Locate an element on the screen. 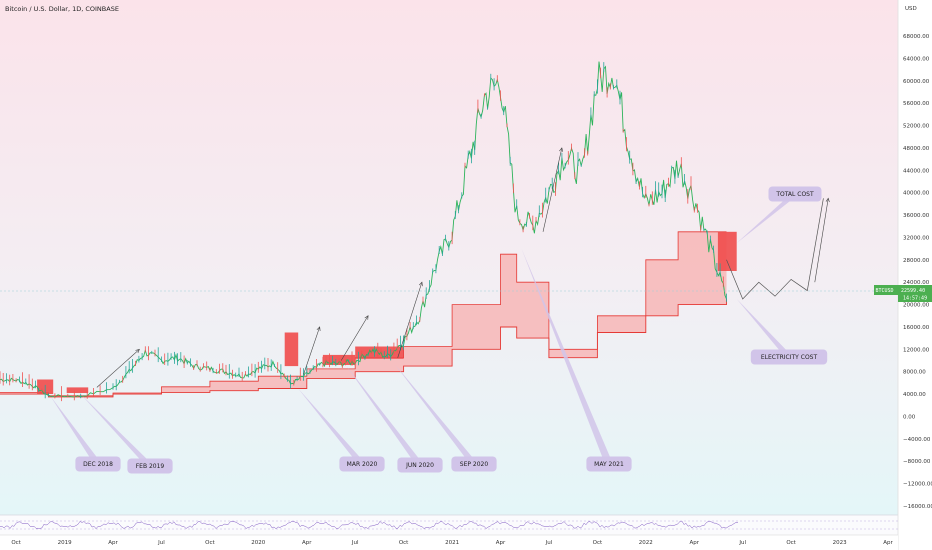 This screenshot has height=550, width=932. x-tick-1: 2019 is located at coordinates (65, 543).